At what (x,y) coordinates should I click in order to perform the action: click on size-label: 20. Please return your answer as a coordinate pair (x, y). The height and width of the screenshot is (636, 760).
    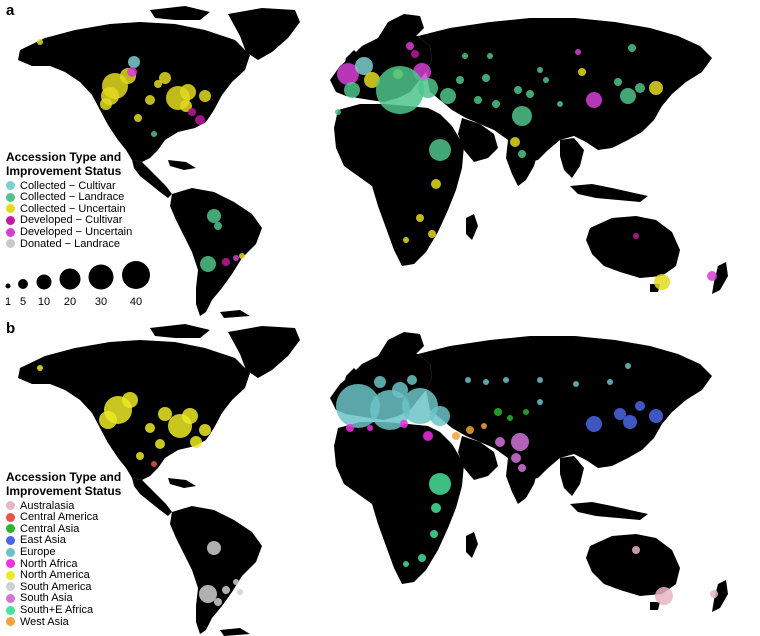
    Looking at the image, I should click on (70, 302).